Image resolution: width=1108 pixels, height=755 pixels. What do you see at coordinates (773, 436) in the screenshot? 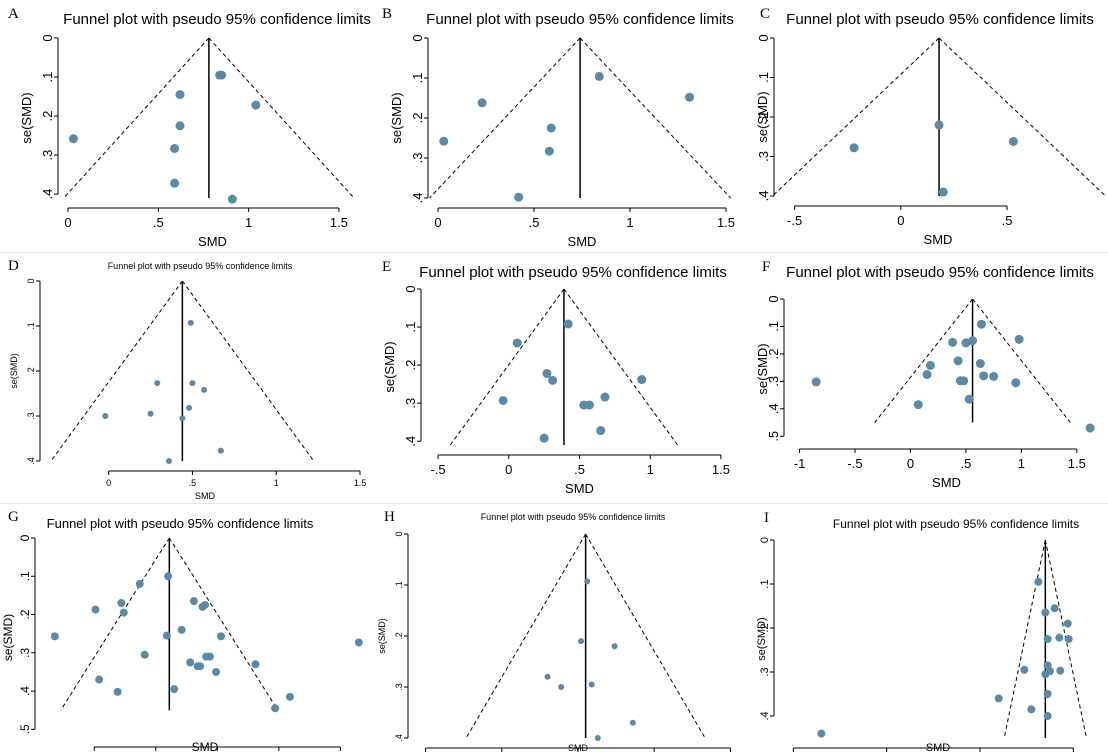
I see `y-tick-label: .5` at bounding box center [773, 436].